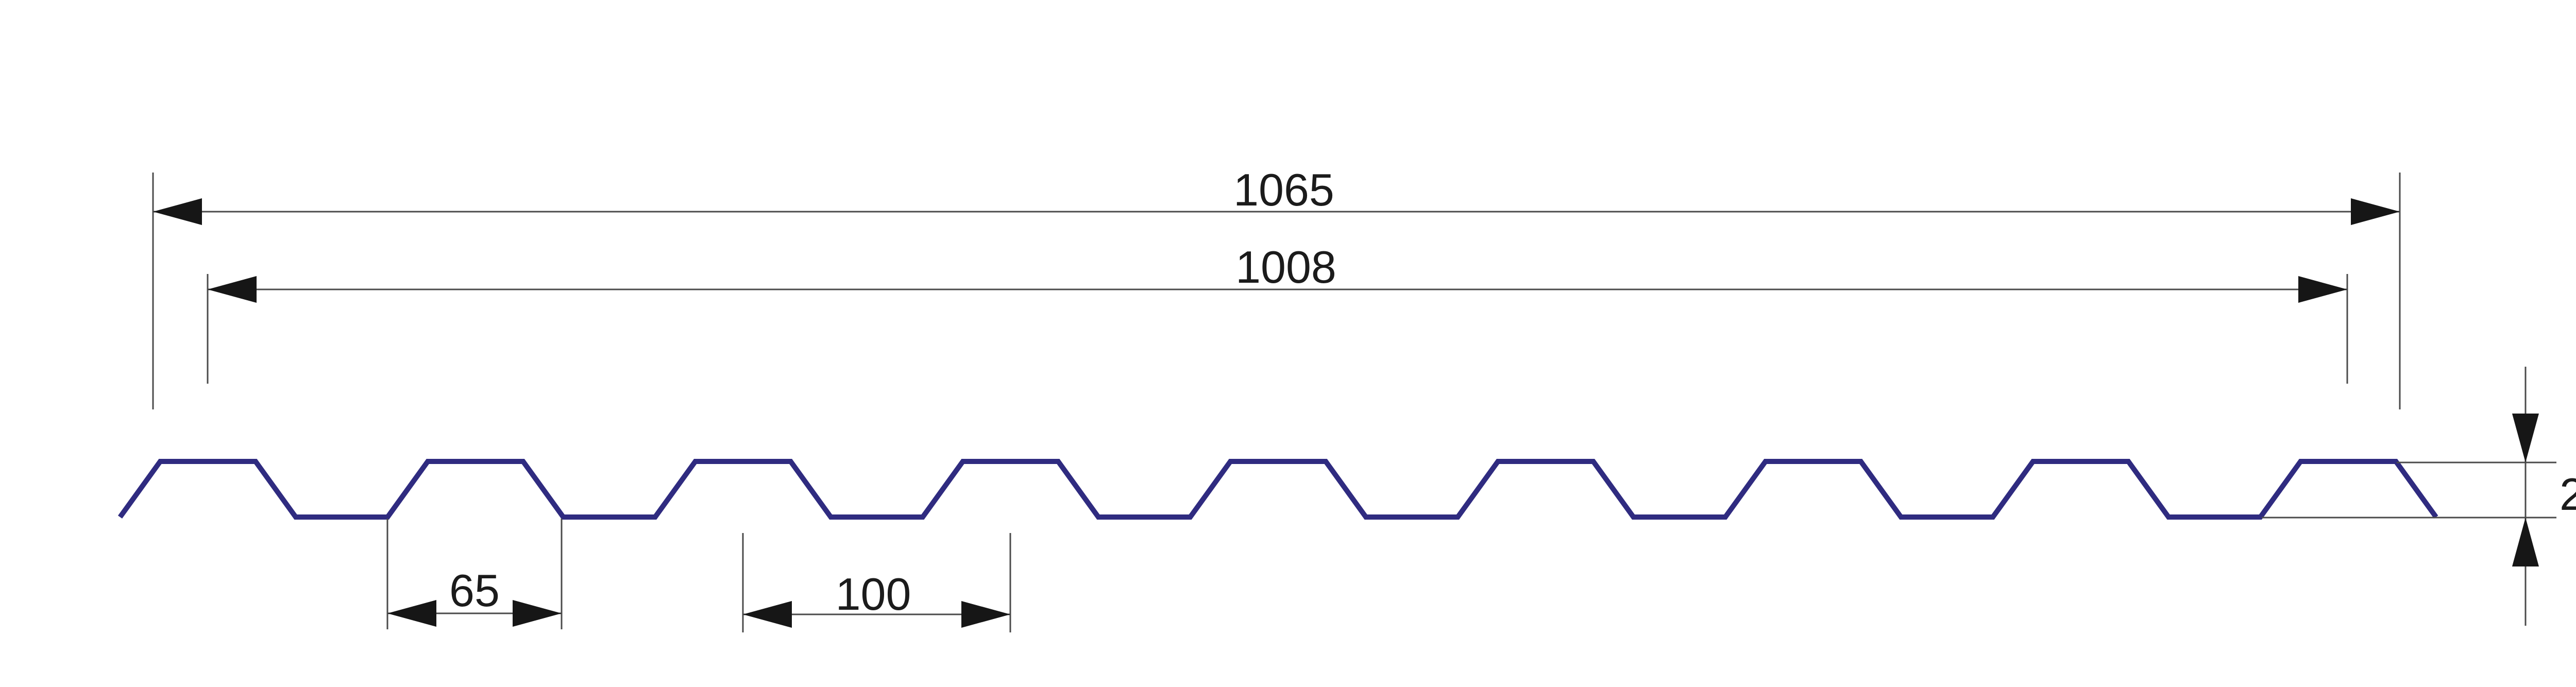 The image size is (2576, 687). I want to click on arrowhead-right-crest-base-width, so click(537, 613).